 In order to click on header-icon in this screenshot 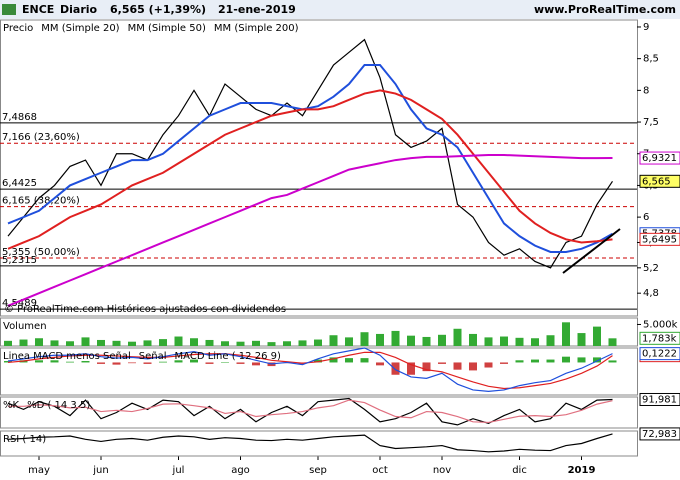, I will do `click(9, 9)`.